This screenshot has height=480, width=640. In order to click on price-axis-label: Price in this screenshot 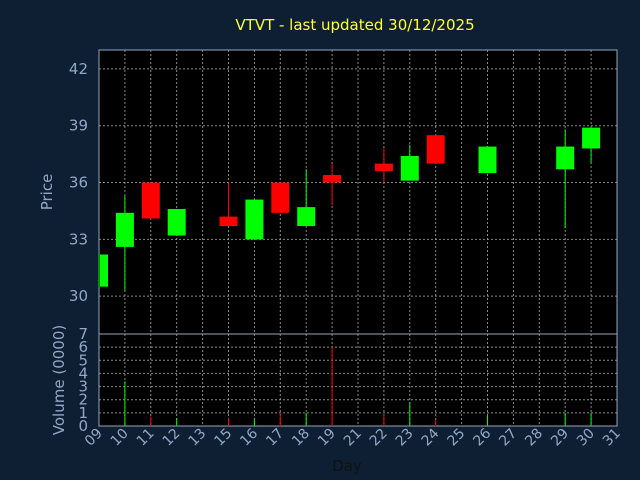, I will do `click(47, 192)`.